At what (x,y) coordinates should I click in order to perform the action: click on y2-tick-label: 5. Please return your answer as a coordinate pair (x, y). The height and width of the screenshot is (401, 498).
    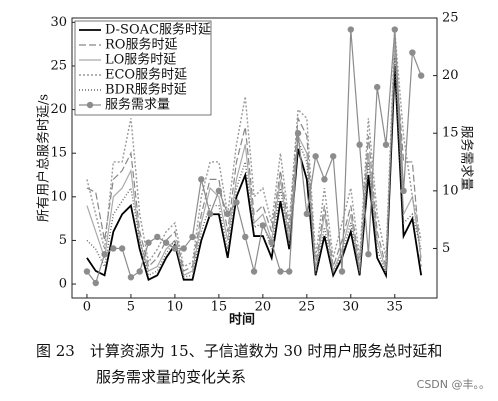
    Looking at the image, I should click on (446, 248).